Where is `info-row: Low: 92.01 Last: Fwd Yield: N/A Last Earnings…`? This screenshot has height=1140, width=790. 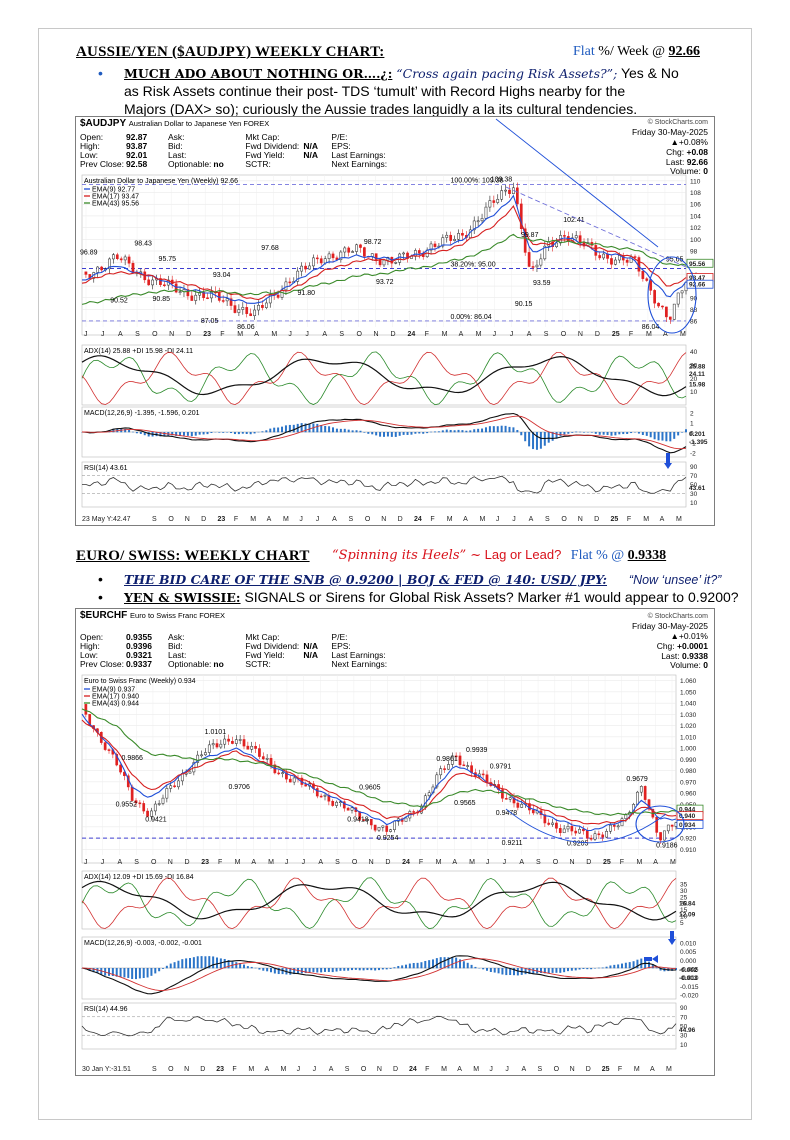
info-row: Low: 92.01 Last: Fwd Yield: N/A Last Earnings… is located at coordinates (240, 155).